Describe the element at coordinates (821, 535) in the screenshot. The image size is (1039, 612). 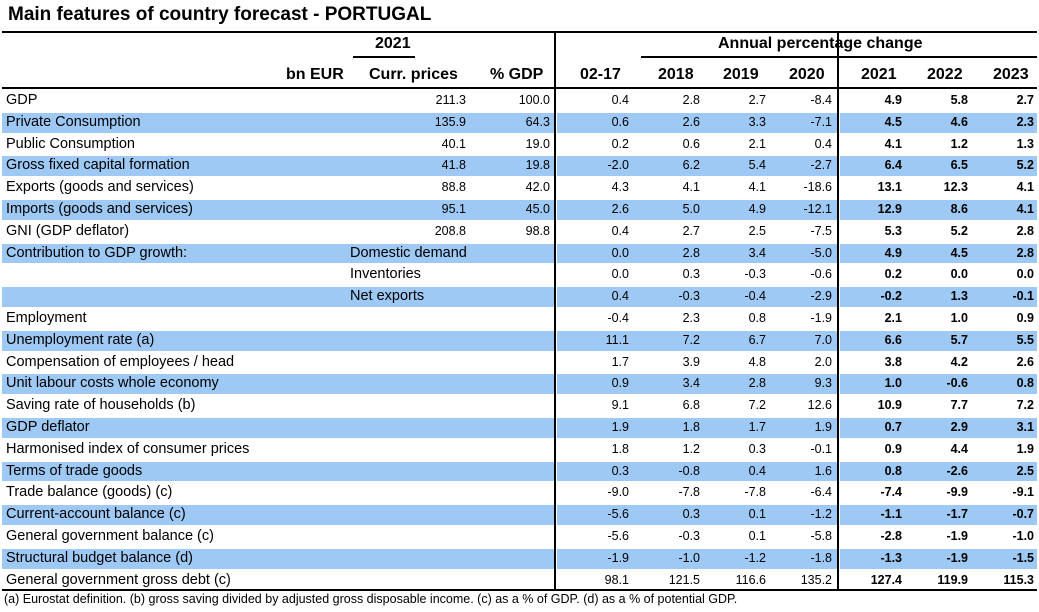
I see `cell-2020: -5.8` at that location.